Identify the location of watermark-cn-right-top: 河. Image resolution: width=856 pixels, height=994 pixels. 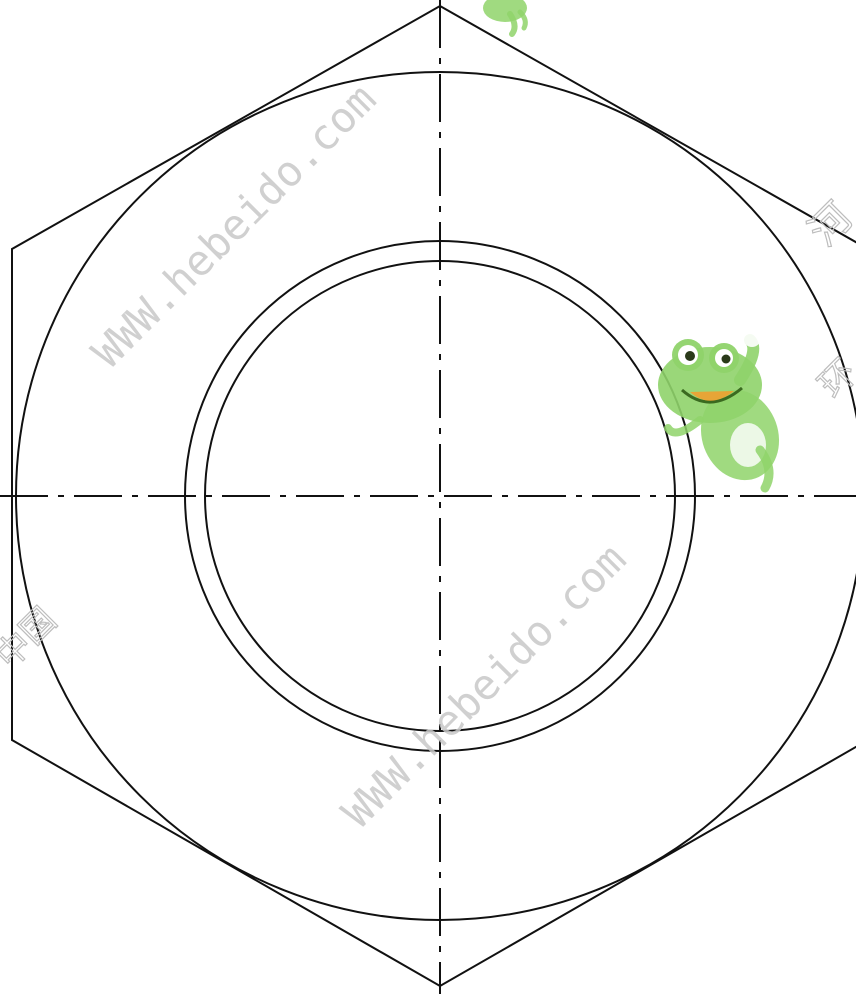
(828, 224).